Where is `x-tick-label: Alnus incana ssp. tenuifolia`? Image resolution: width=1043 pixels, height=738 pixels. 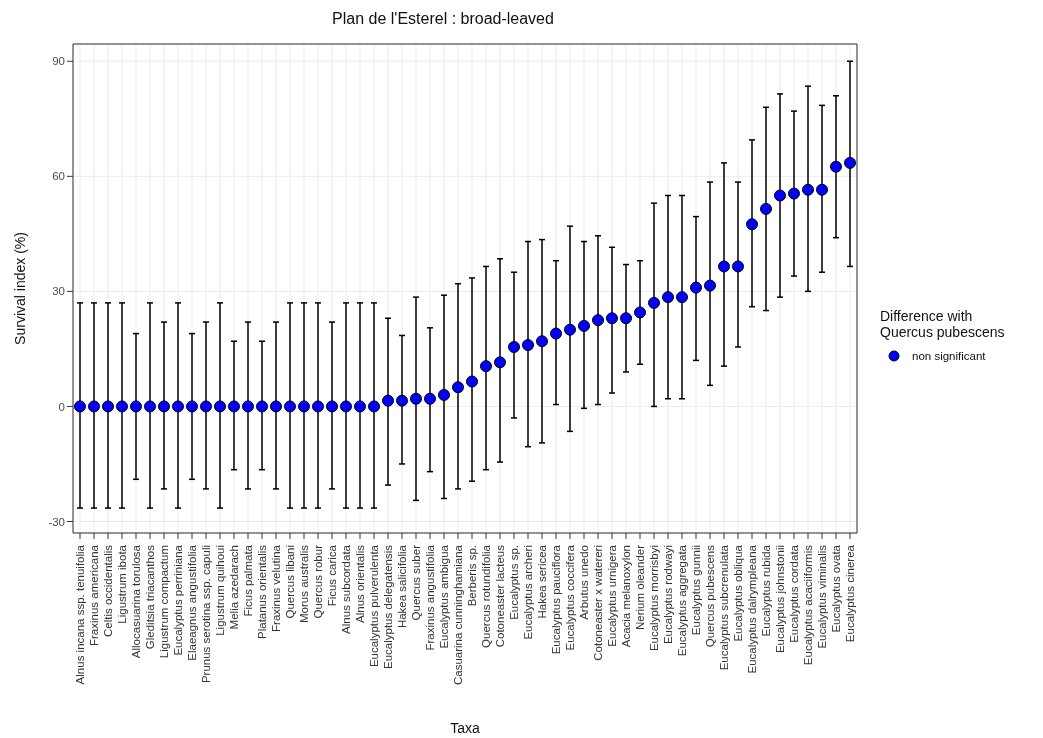
x-tick-label: Alnus incana ssp. tenuifolia is located at coordinates (80, 614).